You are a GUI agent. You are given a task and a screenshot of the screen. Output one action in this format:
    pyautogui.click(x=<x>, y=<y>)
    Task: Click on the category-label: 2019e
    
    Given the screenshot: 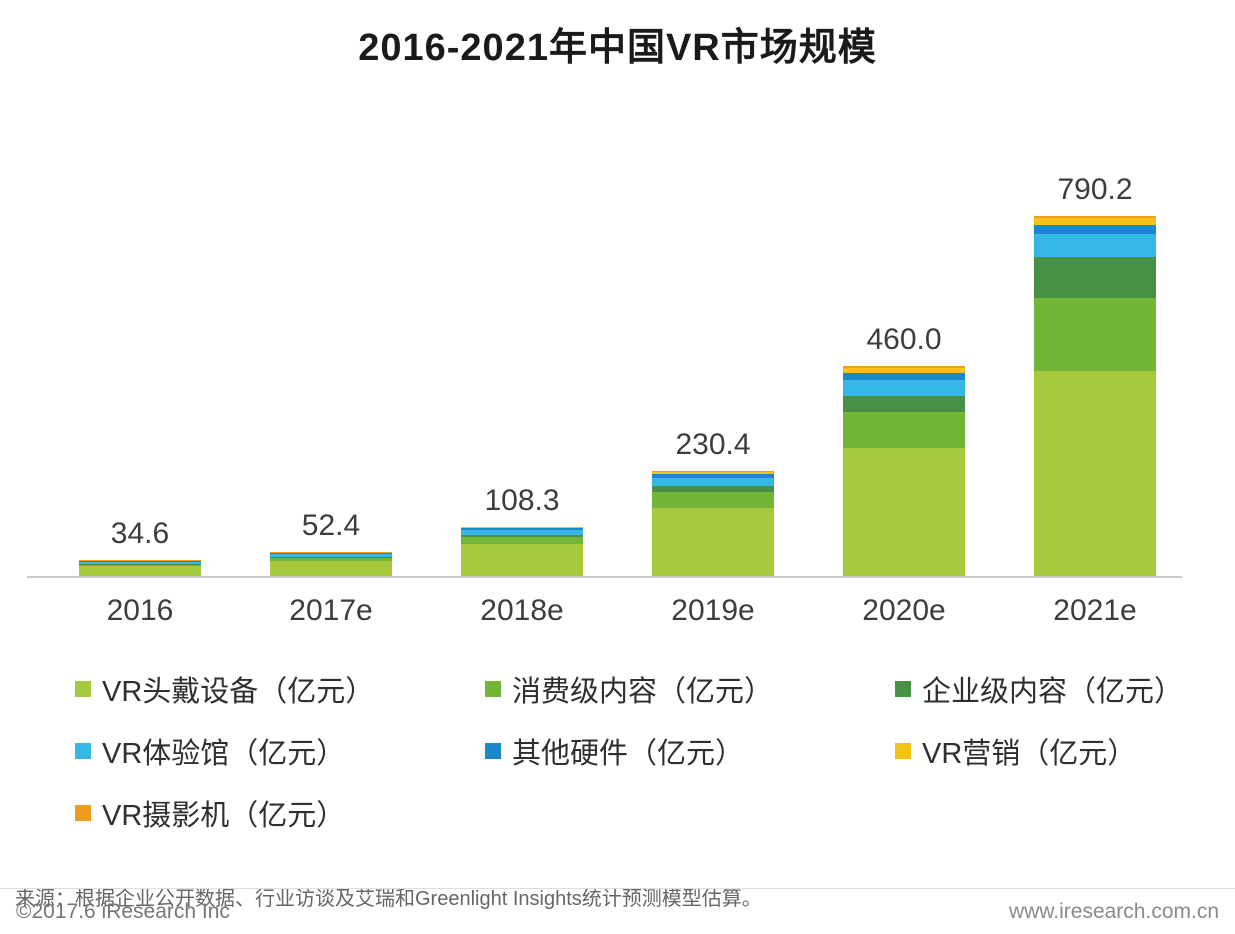 What is the action you would take?
    pyautogui.click(x=713, y=610)
    